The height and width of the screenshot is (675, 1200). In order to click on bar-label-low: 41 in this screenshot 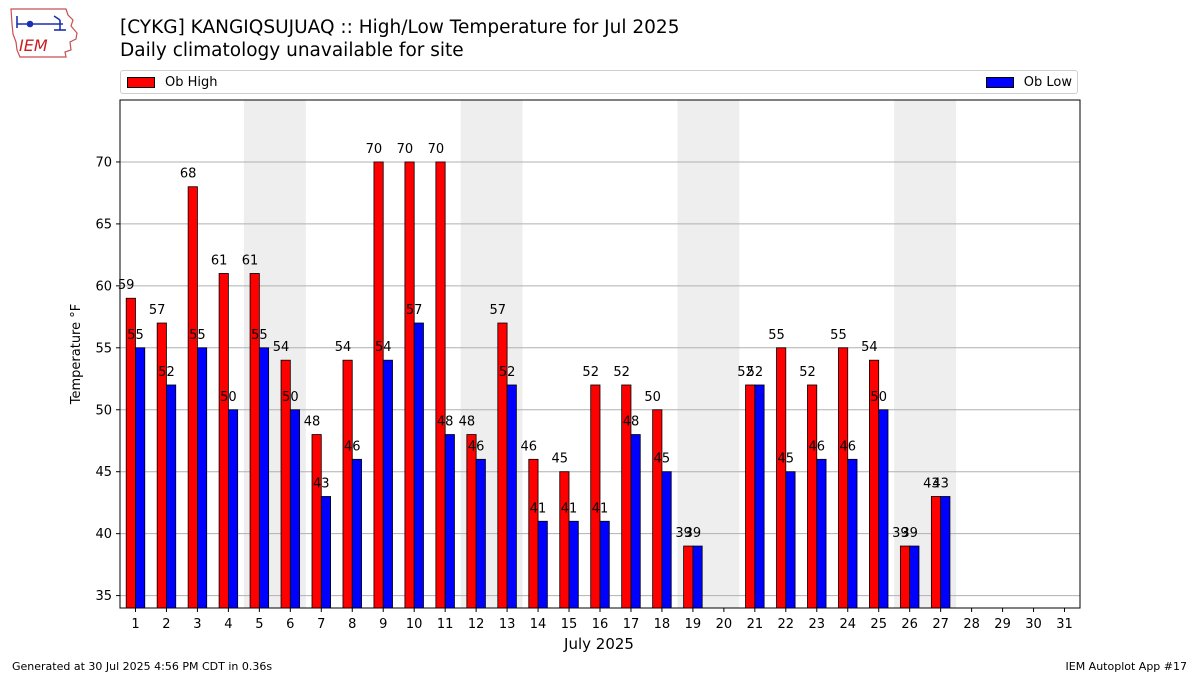, I will do `click(569, 508)`.